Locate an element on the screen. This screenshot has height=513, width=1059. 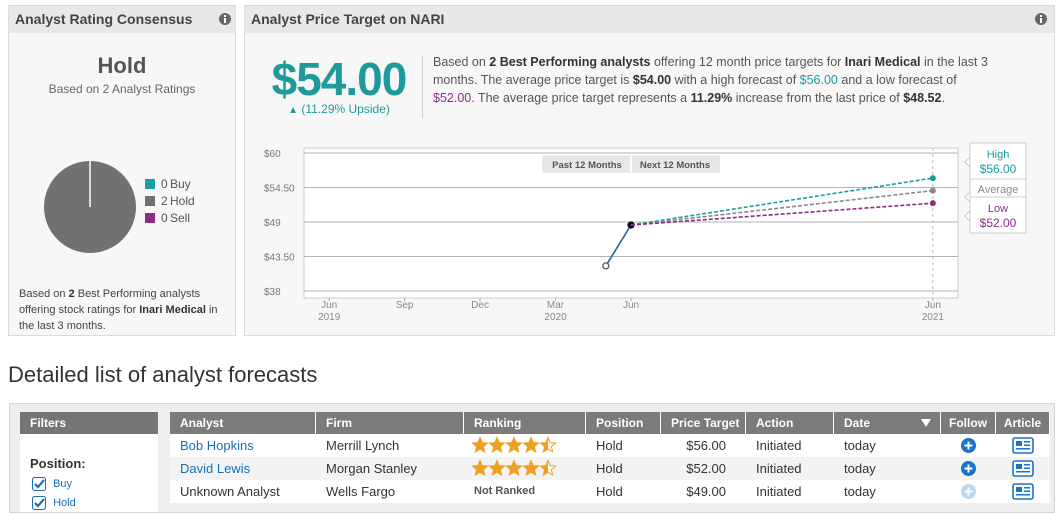
label-name: Average is located at coordinates (998, 190).